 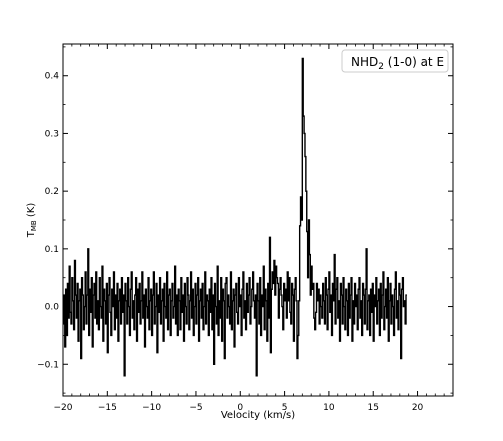 I want to click on x-tick-label: −15, so click(x=107, y=408).